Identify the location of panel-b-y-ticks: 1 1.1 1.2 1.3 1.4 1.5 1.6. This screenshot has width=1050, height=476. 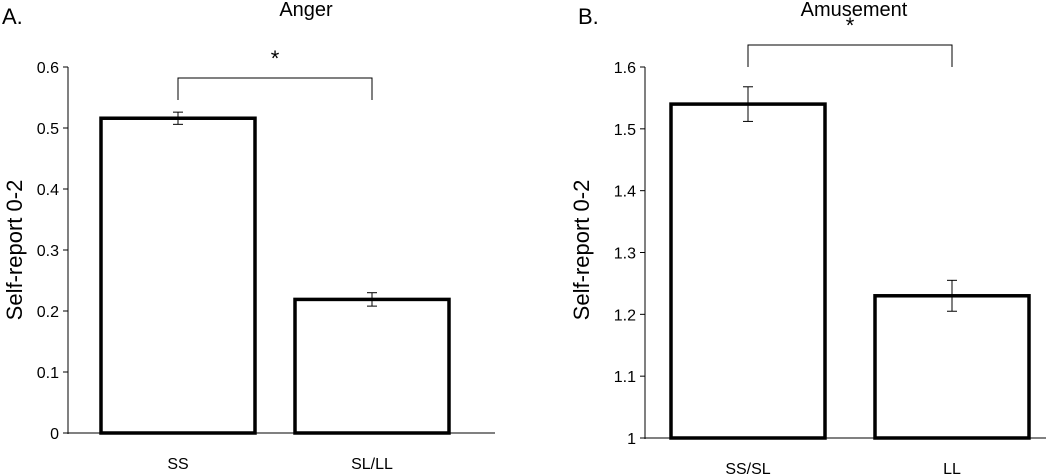
(629, 254).